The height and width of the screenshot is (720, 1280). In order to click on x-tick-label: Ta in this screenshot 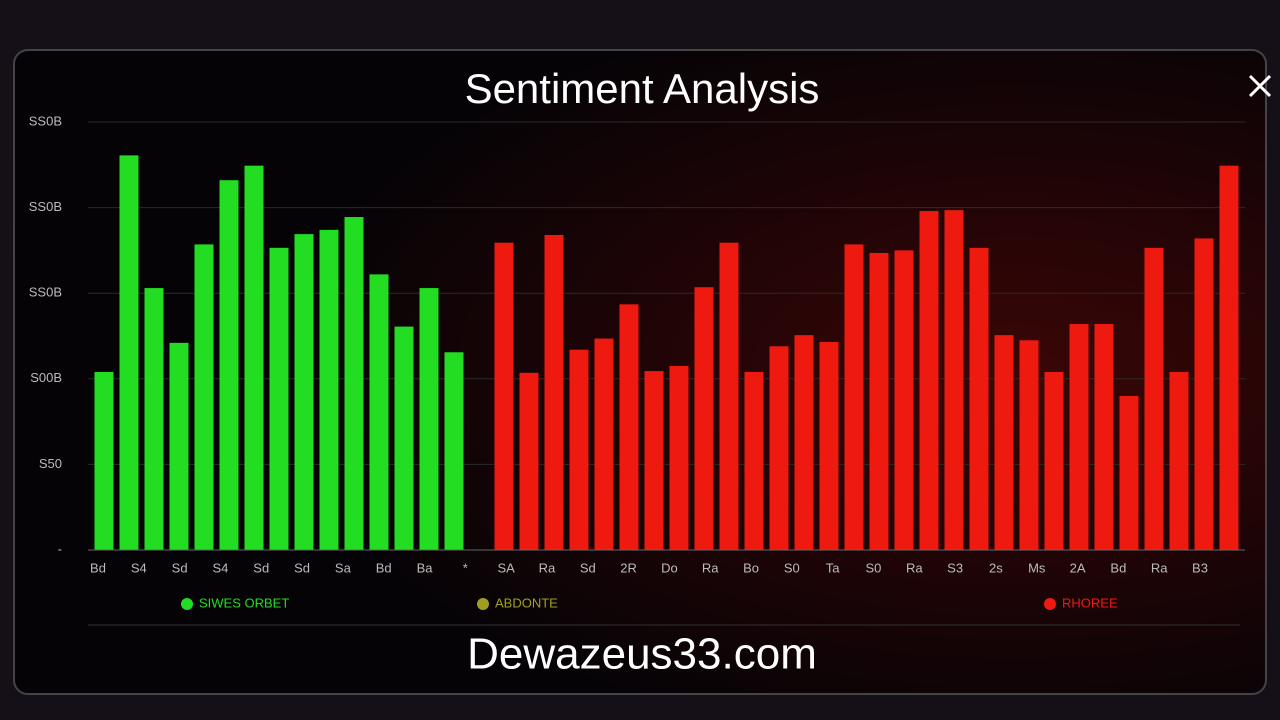, I will do `click(833, 567)`.